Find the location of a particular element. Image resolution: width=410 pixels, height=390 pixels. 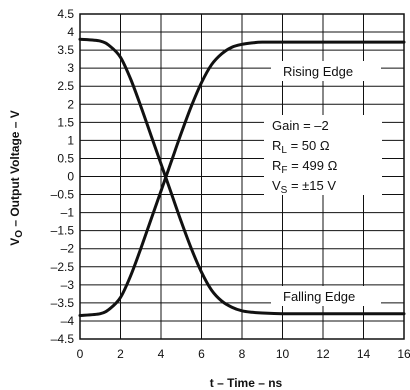

y-tick-label: –1 is located at coordinates (68, 213).